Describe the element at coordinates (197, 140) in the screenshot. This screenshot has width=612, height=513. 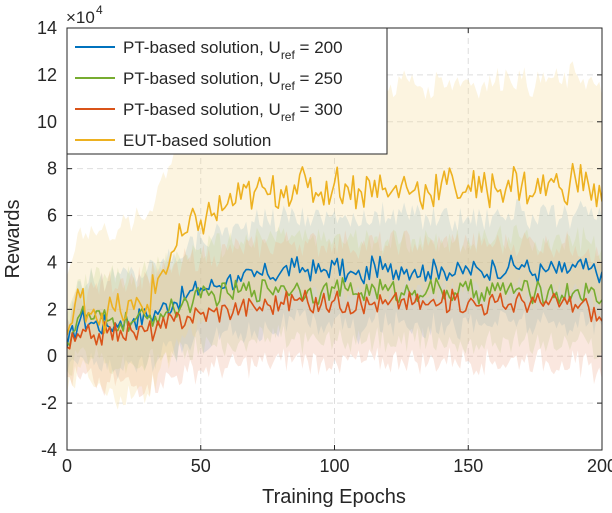
I see `legend-label: EUT-based solution` at that location.